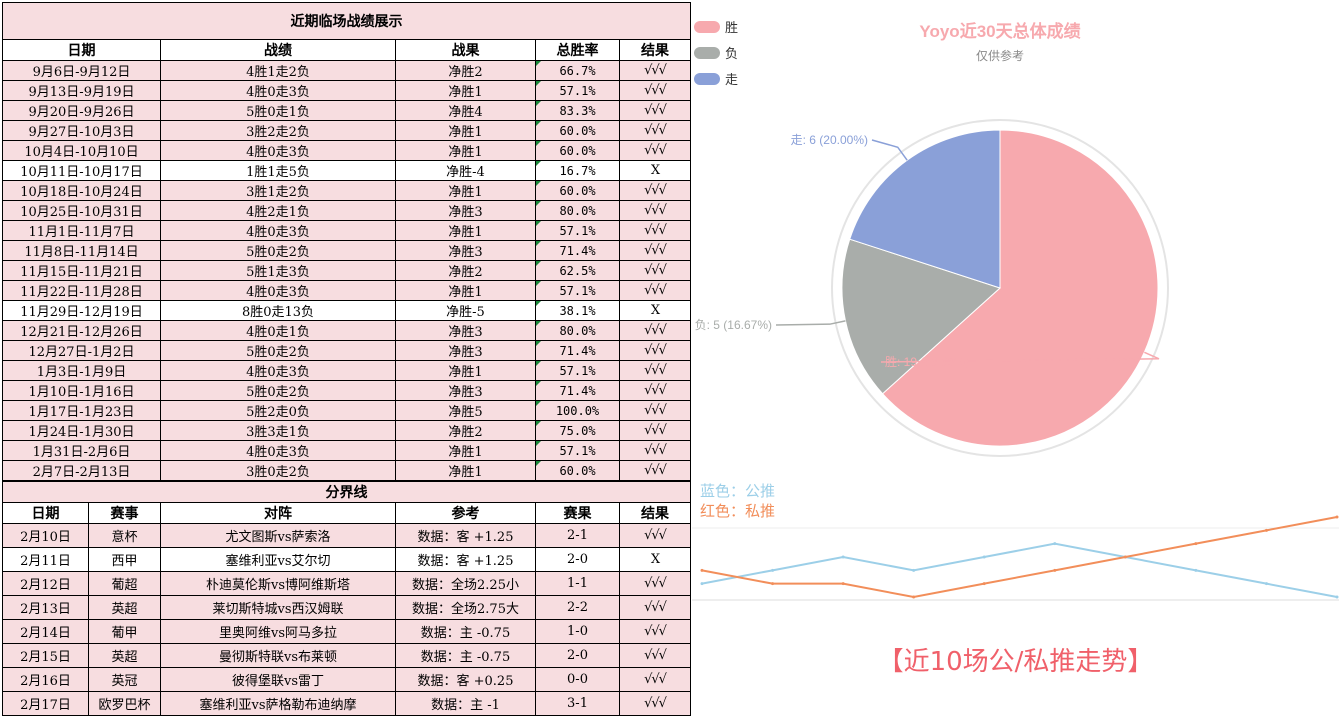 The image size is (1339, 716). What do you see at coordinates (45, 679) in the screenshot?
I see `table-cell: 2月16日` at bounding box center [45, 679].